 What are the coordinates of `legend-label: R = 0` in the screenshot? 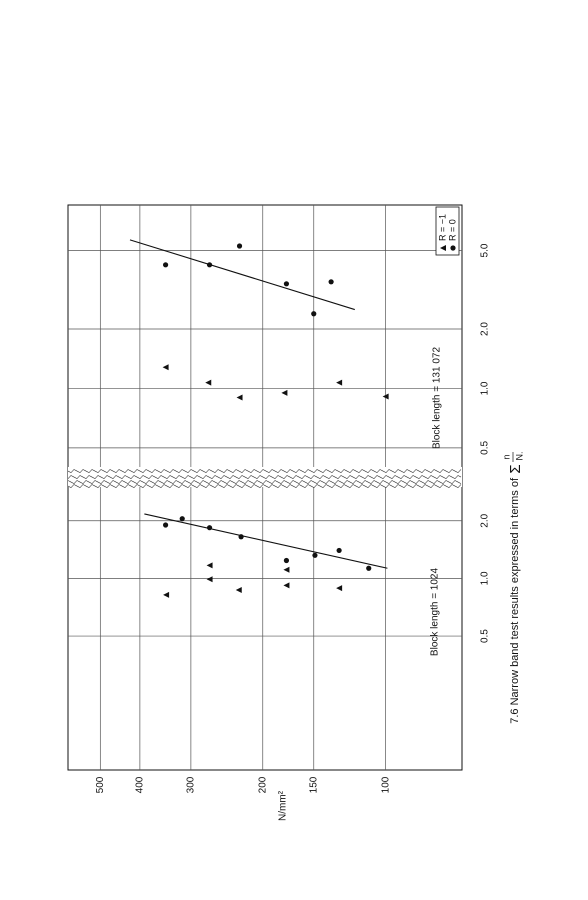 It's located at (452, 230).